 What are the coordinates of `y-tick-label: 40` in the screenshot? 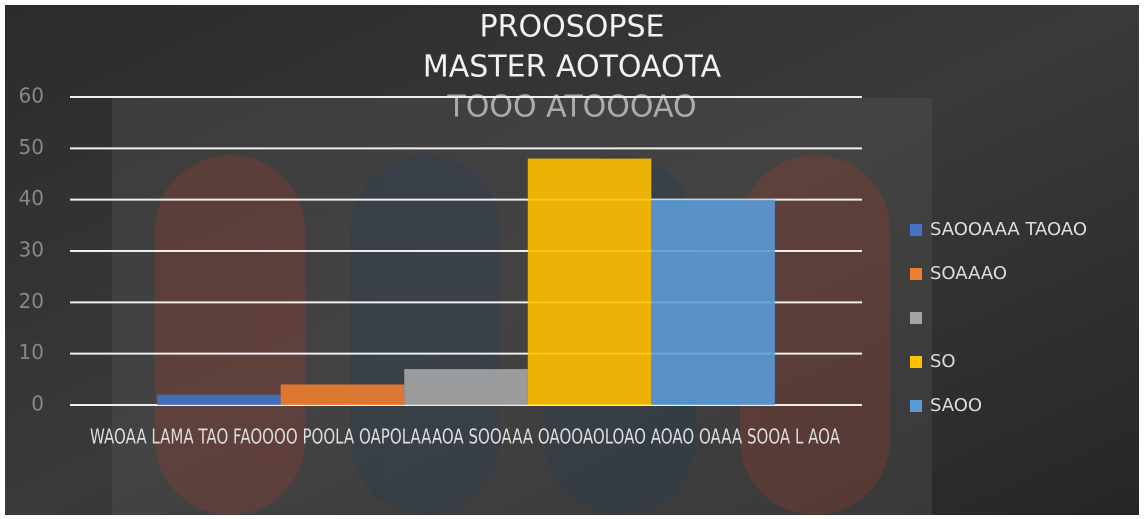 It's located at (31, 198).